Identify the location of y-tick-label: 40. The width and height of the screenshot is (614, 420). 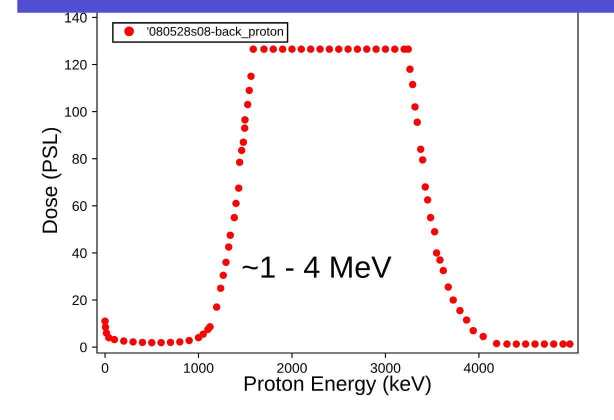
(79, 253).